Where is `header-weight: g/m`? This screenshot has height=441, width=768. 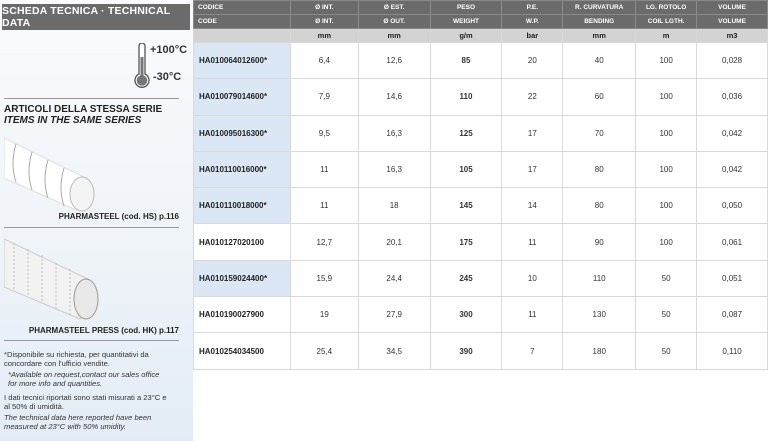
header-weight: g/m is located at coordinates (466, 35).